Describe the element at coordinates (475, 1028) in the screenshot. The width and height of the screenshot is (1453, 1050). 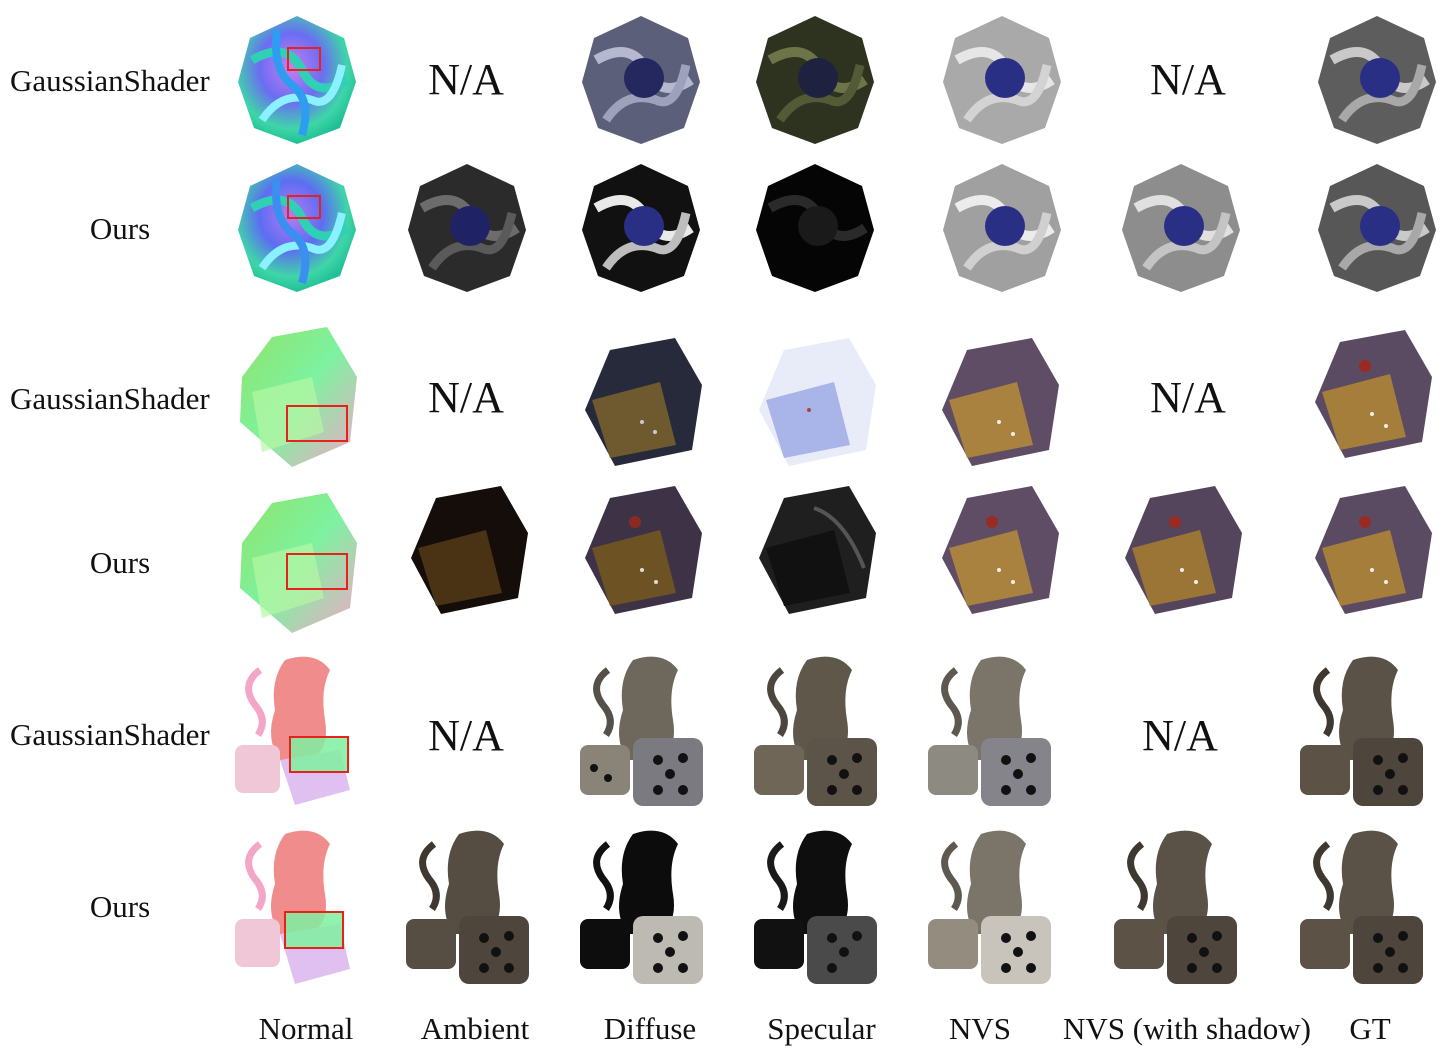
I see `column-label-ambient: Ambient` at that location.